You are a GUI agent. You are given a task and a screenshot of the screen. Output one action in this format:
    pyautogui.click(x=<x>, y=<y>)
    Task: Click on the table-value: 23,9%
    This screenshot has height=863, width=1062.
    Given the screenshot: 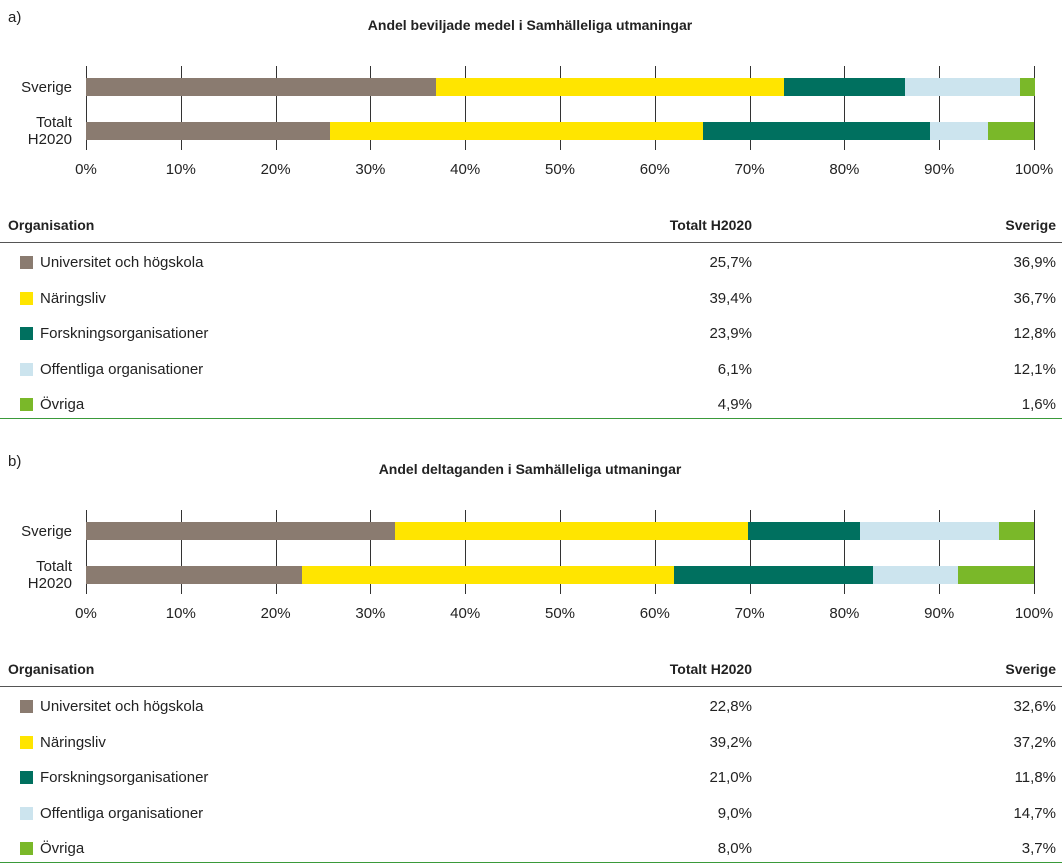 What is the action you would take?
    pyautogui.click(x=730, y=333)
    